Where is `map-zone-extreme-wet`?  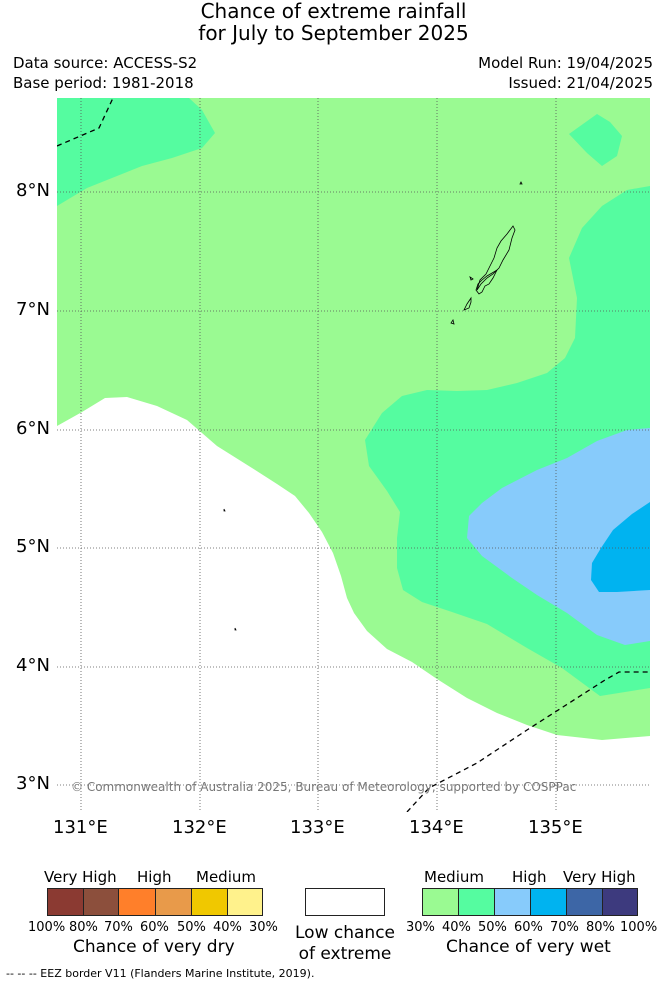
map-zone-extreme-wet is located at coordinates (620, 547).